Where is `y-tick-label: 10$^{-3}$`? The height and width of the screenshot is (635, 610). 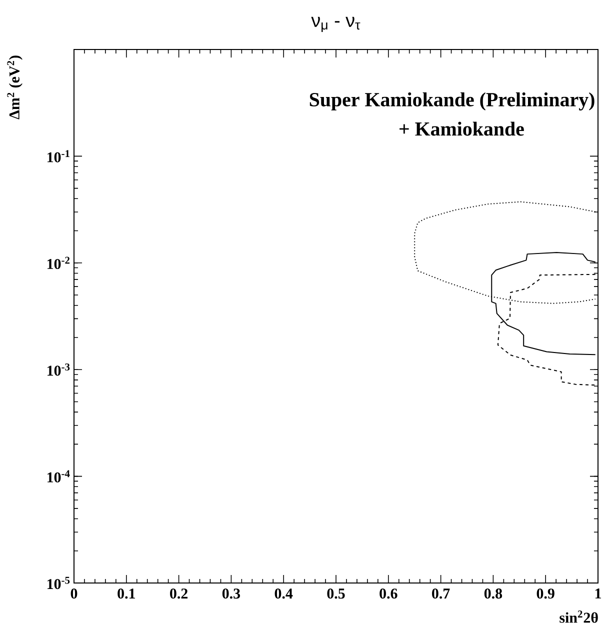
y-tick-label: 10$^{-3}$ is located at coordinates (59, 369).